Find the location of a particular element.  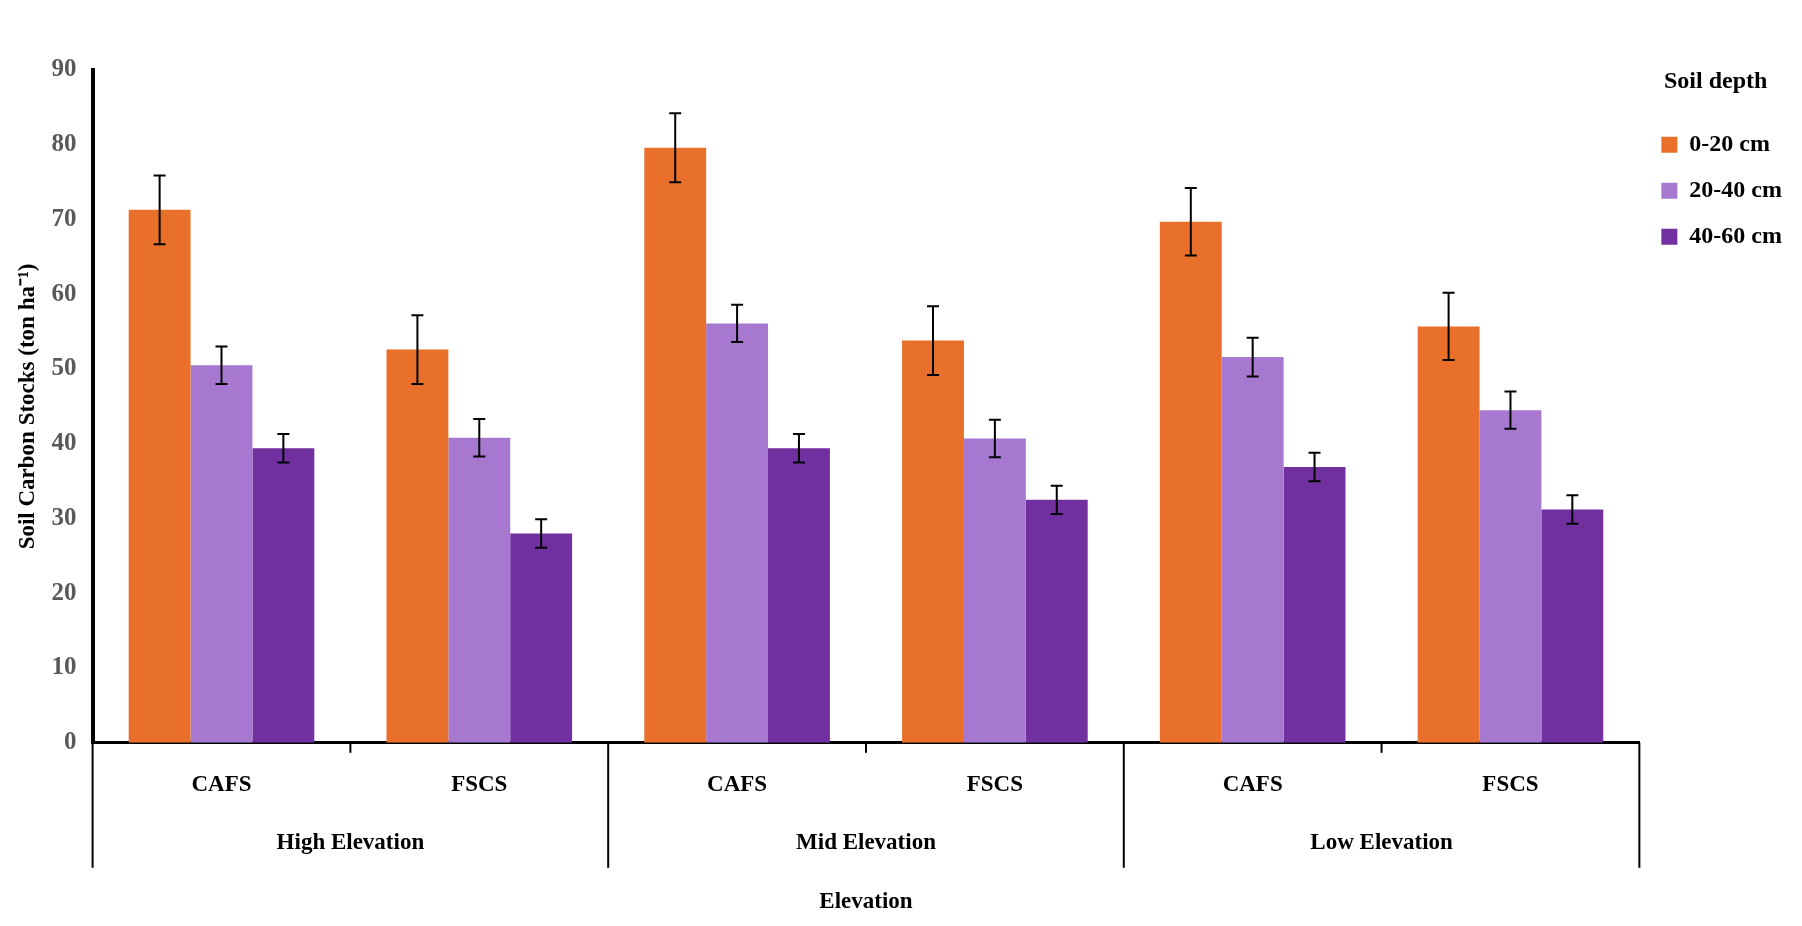

x-axis-title: Elevation is located at coordinates (866, 901).